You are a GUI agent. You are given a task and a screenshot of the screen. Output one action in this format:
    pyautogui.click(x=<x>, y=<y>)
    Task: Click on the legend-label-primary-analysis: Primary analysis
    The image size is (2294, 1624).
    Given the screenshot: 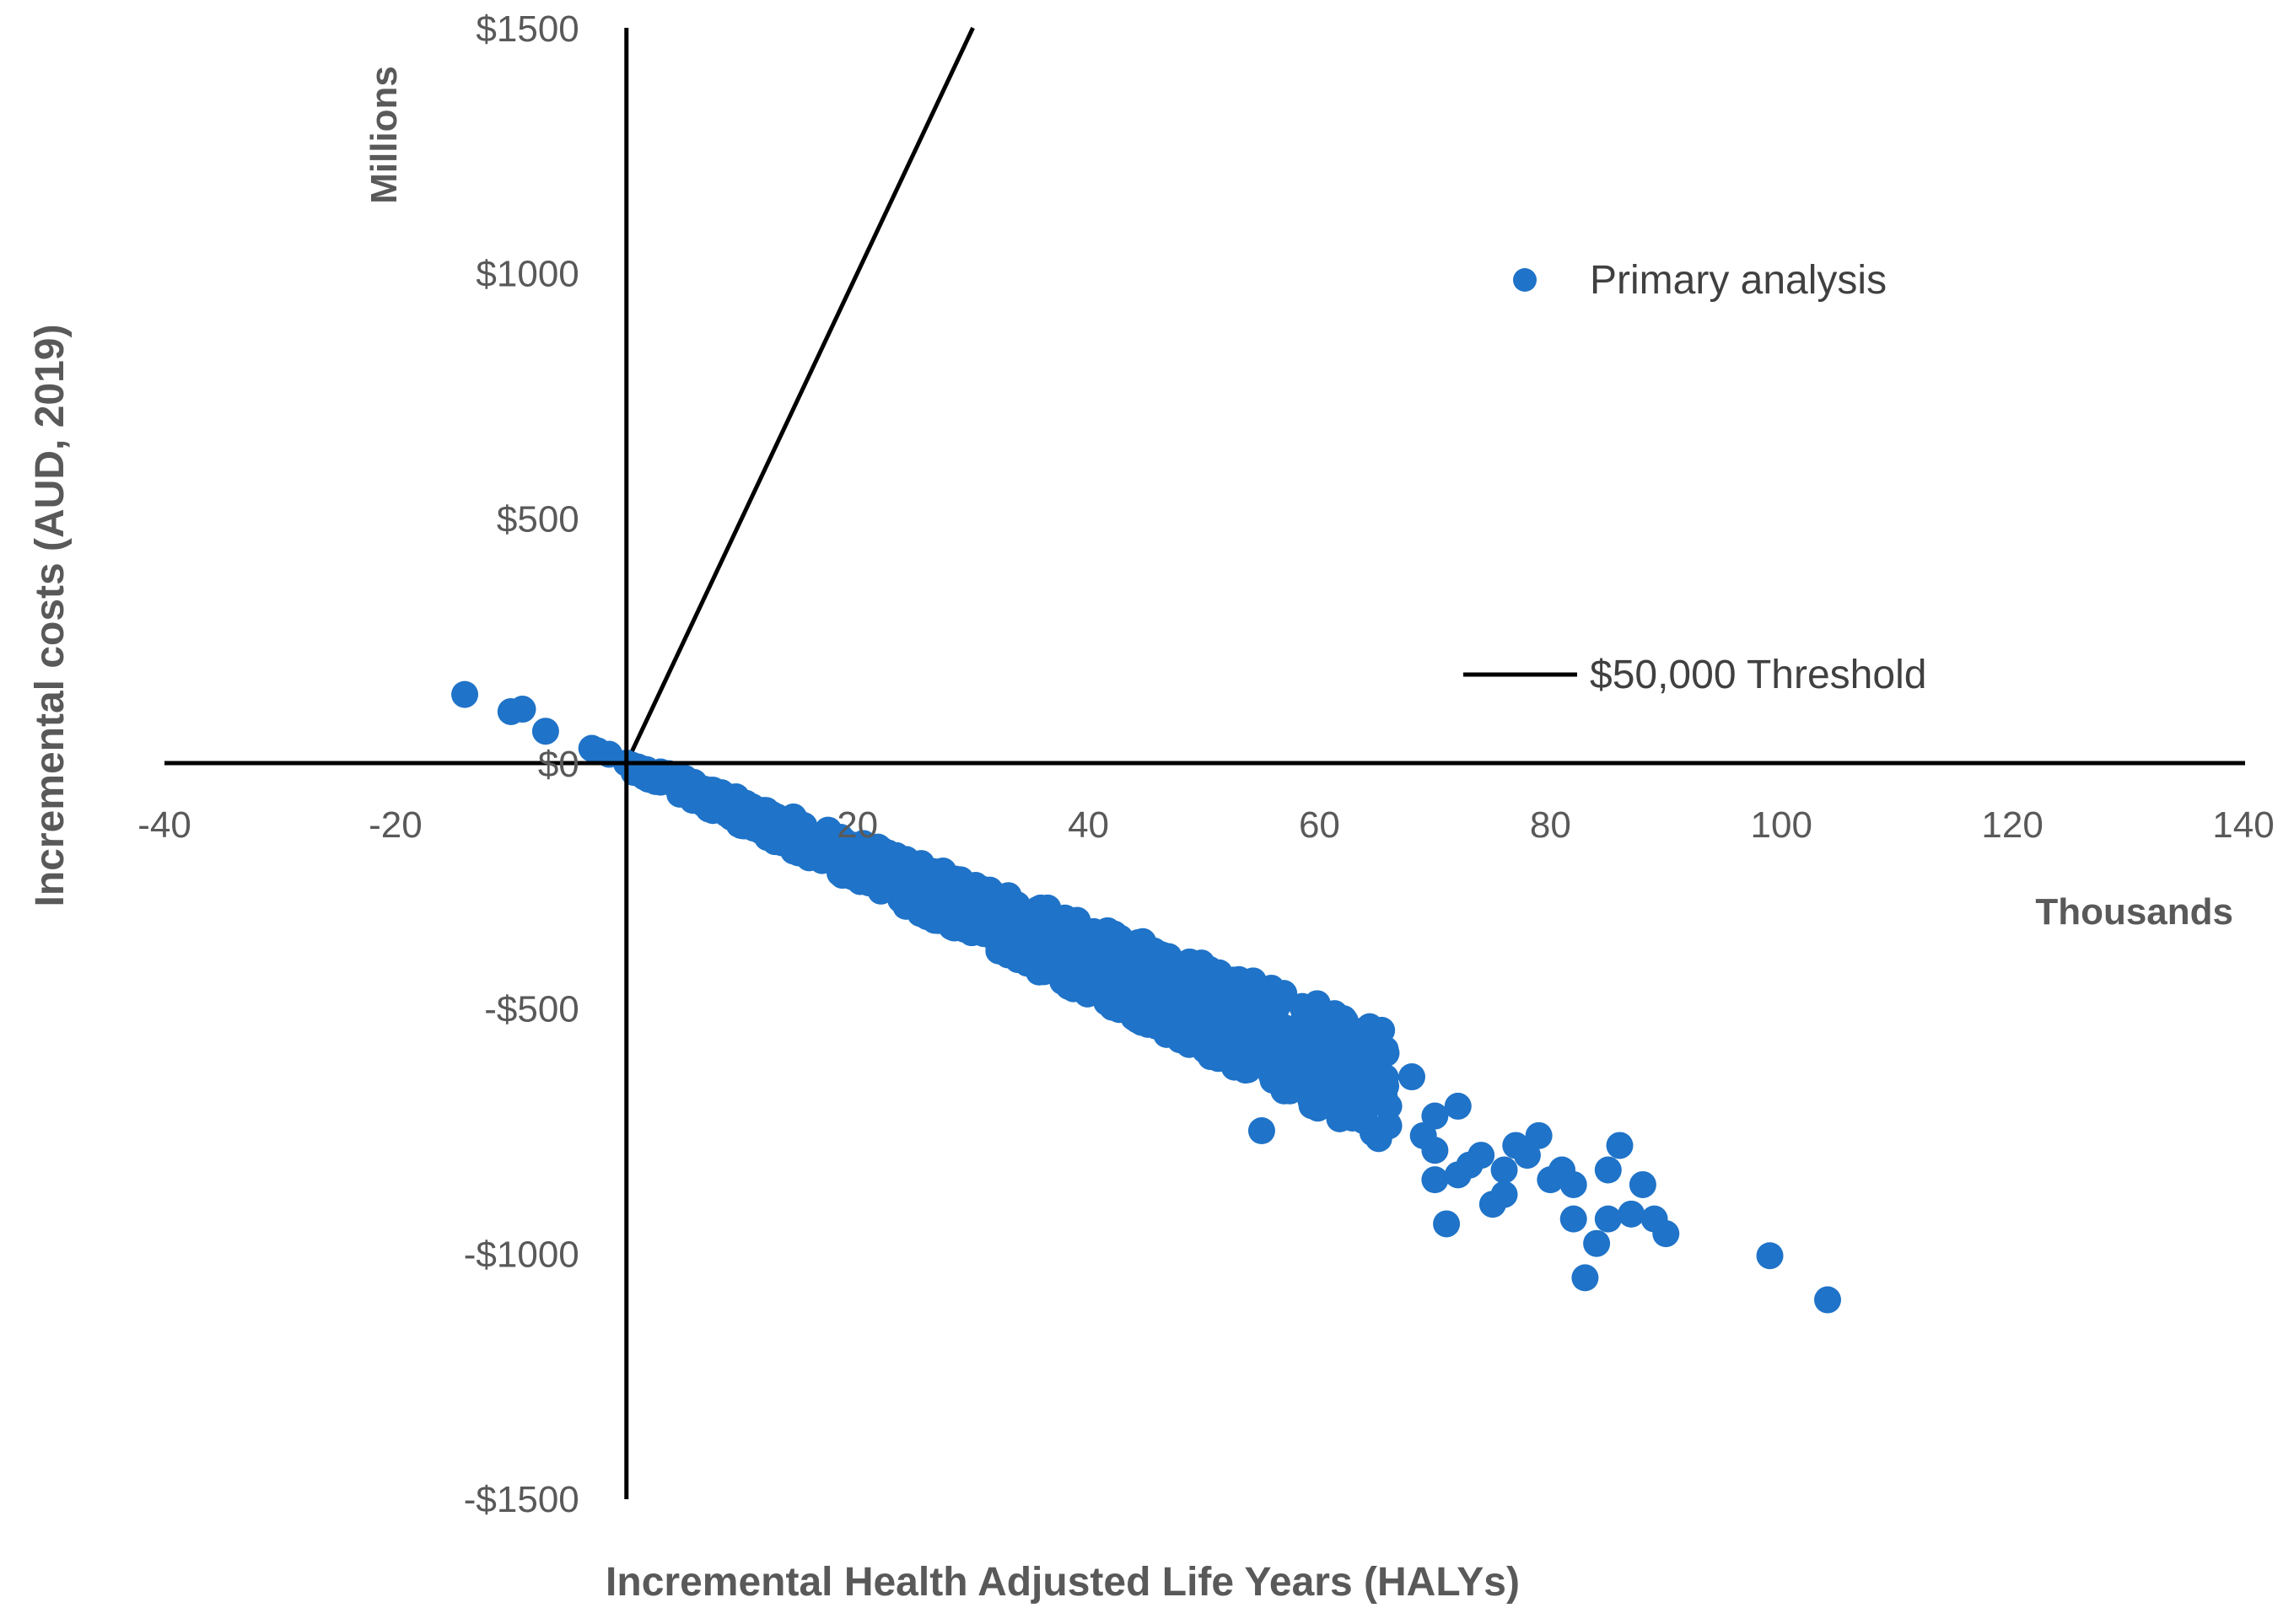 What is the action you would take?
    pyautogui.click(x=1738, y=280)
    